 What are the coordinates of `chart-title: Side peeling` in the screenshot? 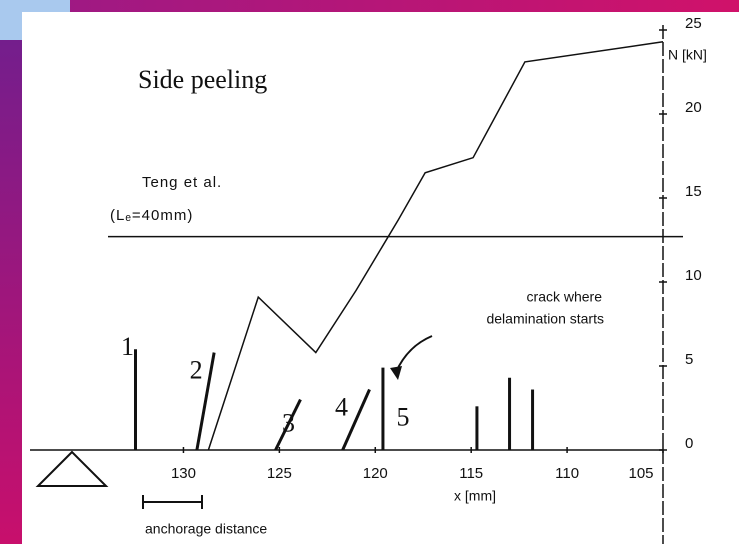 It's located at (202, 79).